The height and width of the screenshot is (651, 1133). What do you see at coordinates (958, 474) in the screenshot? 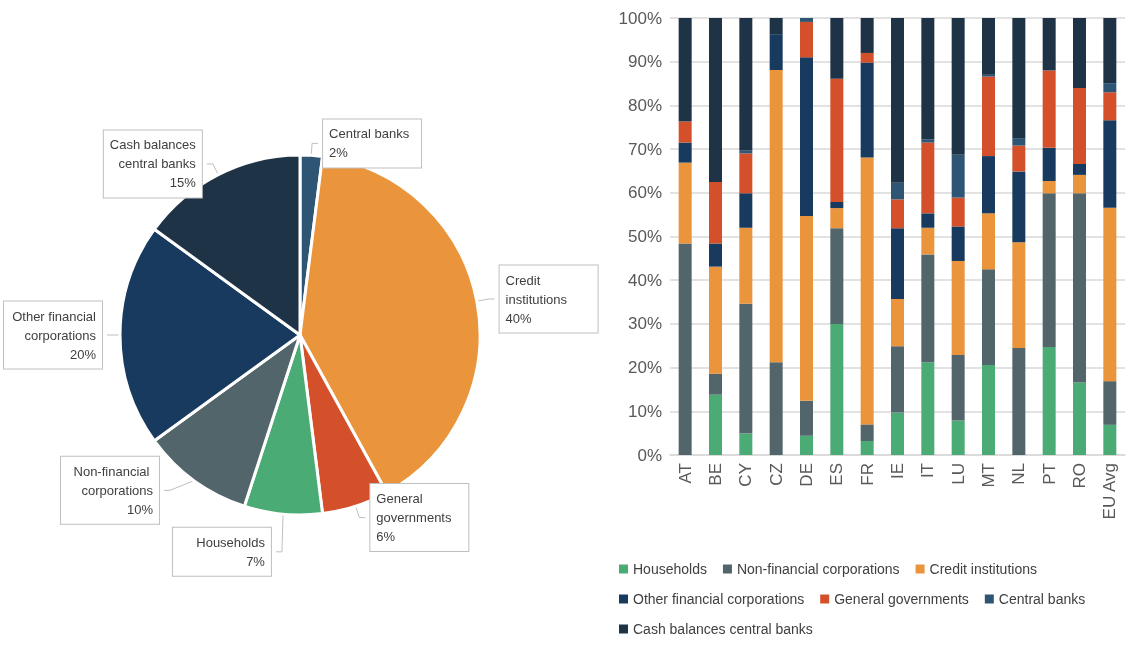
I see `x-tick-label: LU` at bounding box center [958, 474].